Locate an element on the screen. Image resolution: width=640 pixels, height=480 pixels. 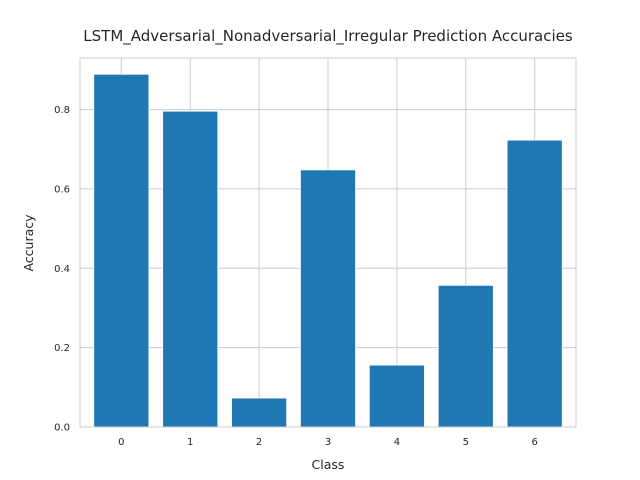
x-tick-label: 5 is located at coordinates (466, 442).